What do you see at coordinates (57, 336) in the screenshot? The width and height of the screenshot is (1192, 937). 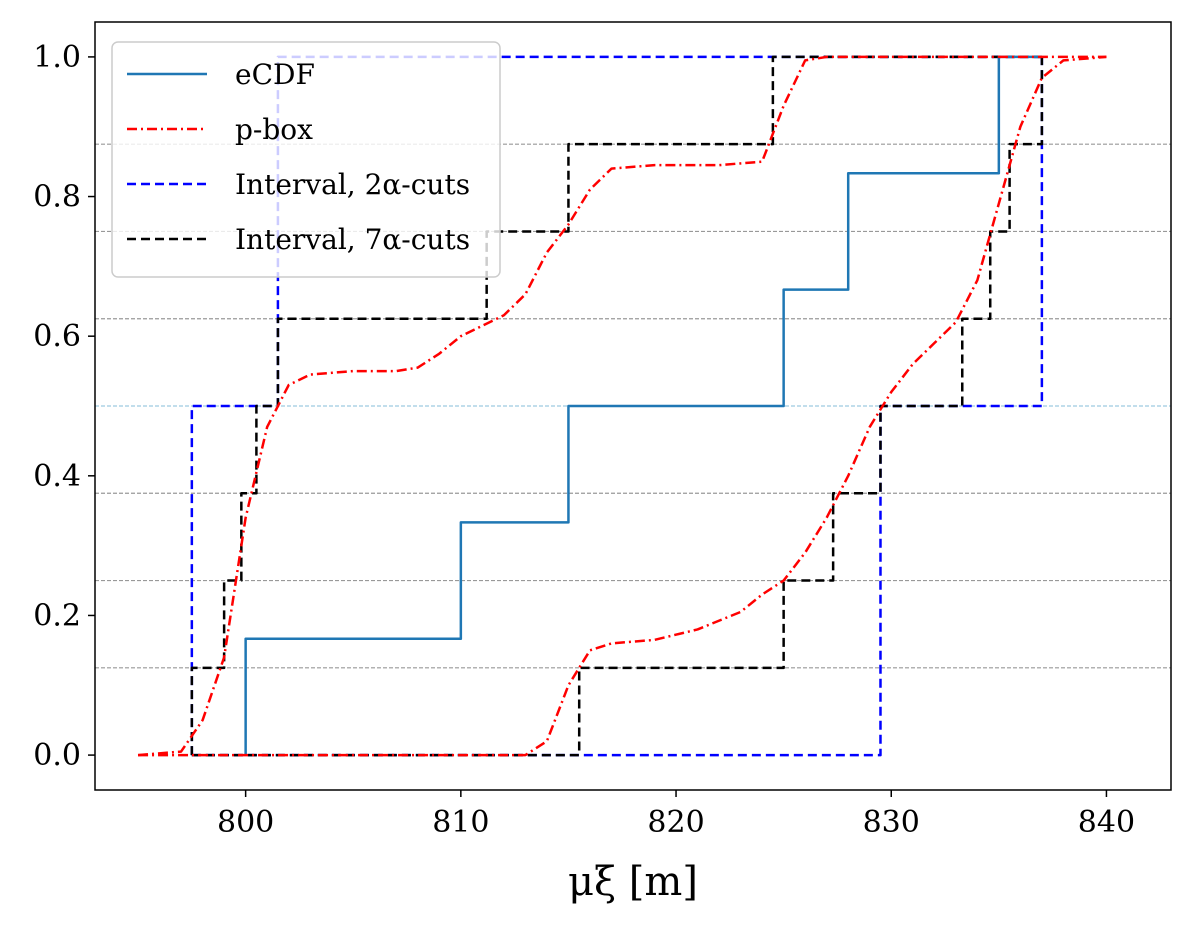 I see `y-tick-label: 0.6` at bounding box center [57, 336].